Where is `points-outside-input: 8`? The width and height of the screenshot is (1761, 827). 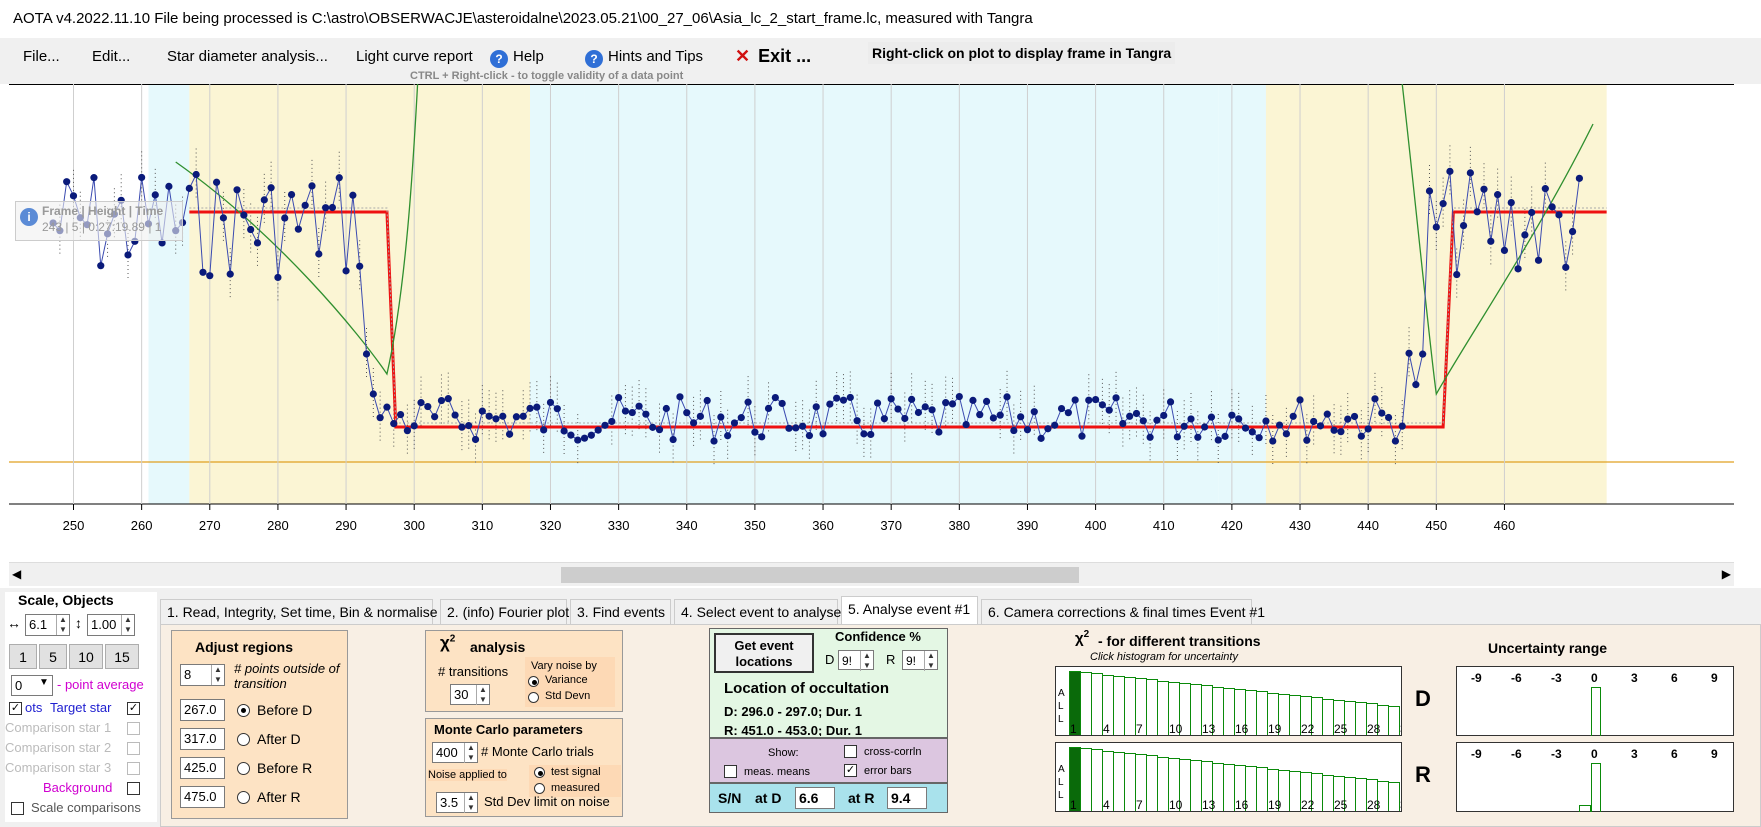
points-outside-input: 8 is located at coordinates (202, 675).